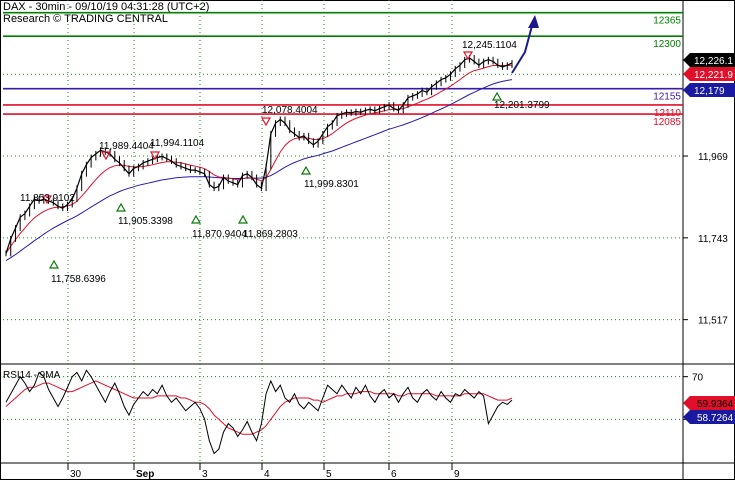 The height and width of the screenshot is (480, 735). What do you see at coordinates (667, 44) in the screenshot?
I see `level-label-12300: 12300` at bounding box center [667, 44].